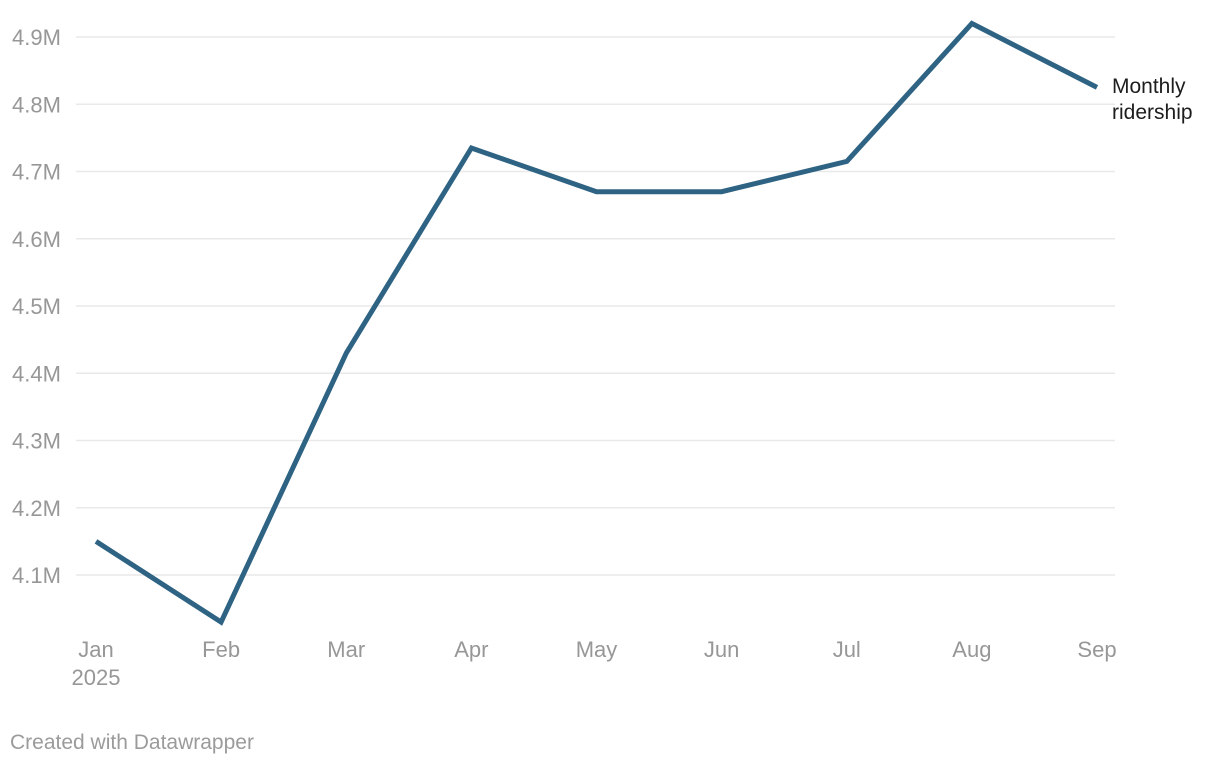 The image size is (1220, 768). Describe the element at coordinates (36, 104) in the screenshot. I see `y-tick-label: 4.8M` at that location.